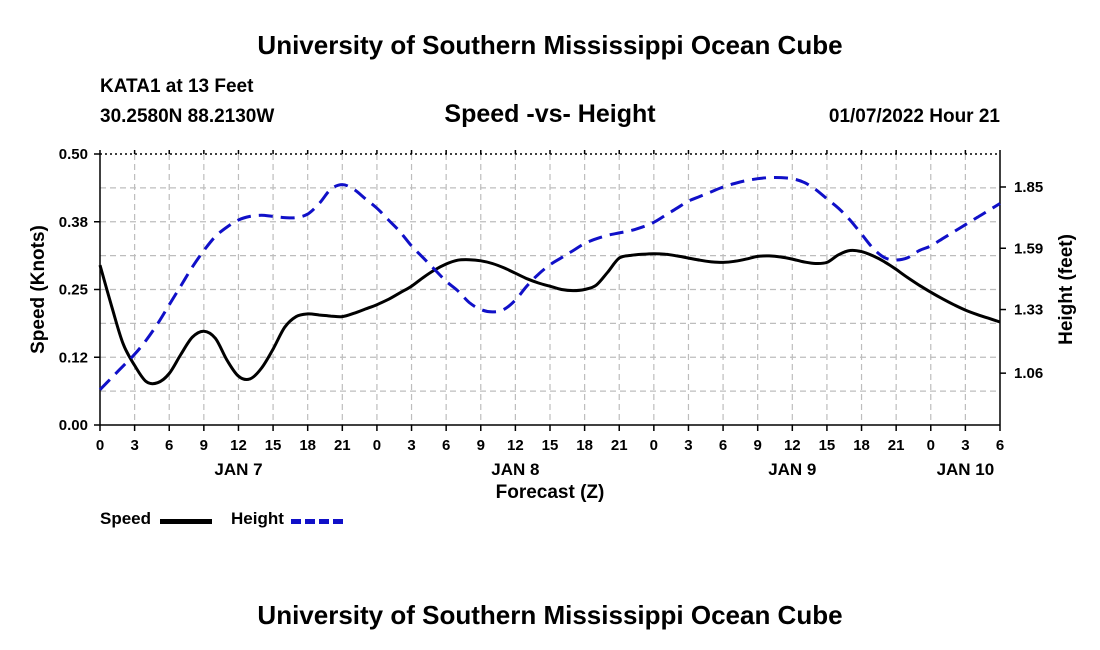 This screenshot has width=1100, height=650. I want to click on legend-height-label: Height, so click(257, 518).